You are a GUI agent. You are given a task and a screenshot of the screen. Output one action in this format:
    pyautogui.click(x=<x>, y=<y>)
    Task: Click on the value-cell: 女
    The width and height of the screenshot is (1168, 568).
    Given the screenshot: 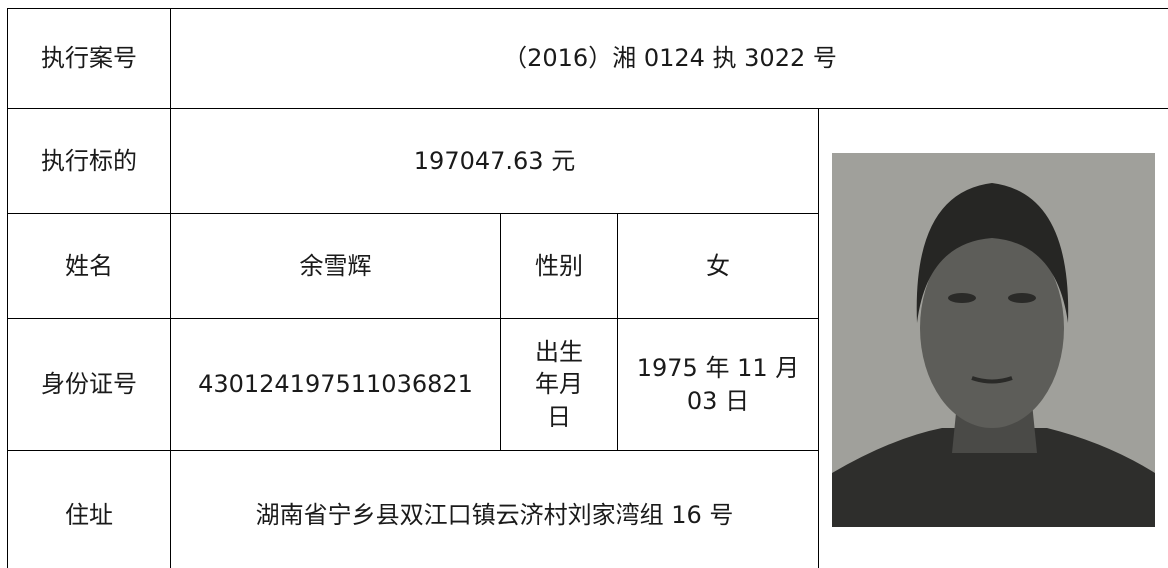 What is the action you would take?
    pyautogui.click(x=718, y=266)
    